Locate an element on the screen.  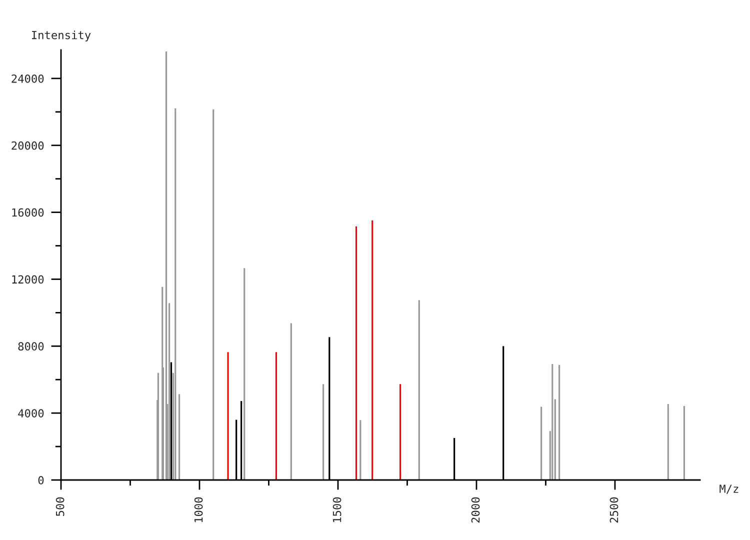
y-tick-label: 20000 is located at coordinates (28, 145).